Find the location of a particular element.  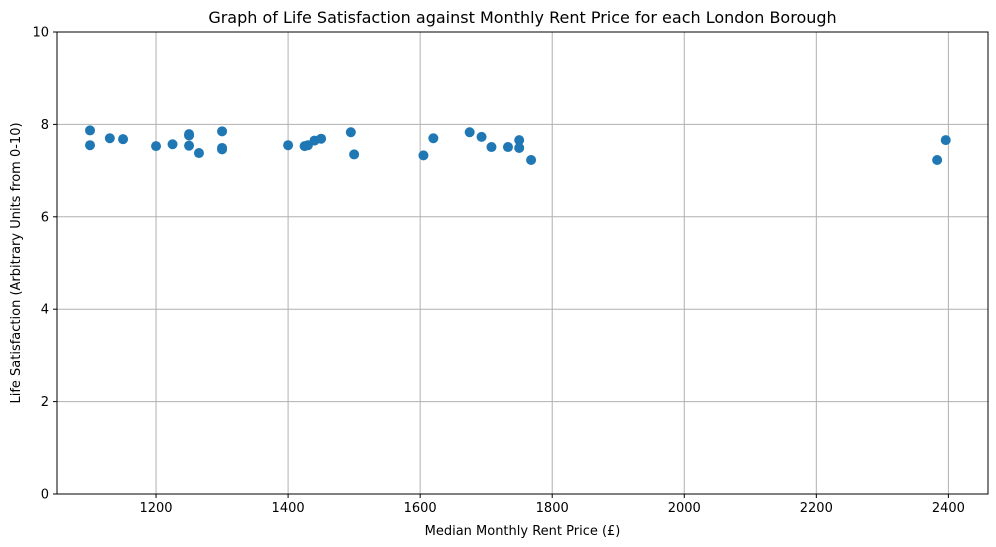

y-tick-label: 2 is located at coordinates (45, 402).